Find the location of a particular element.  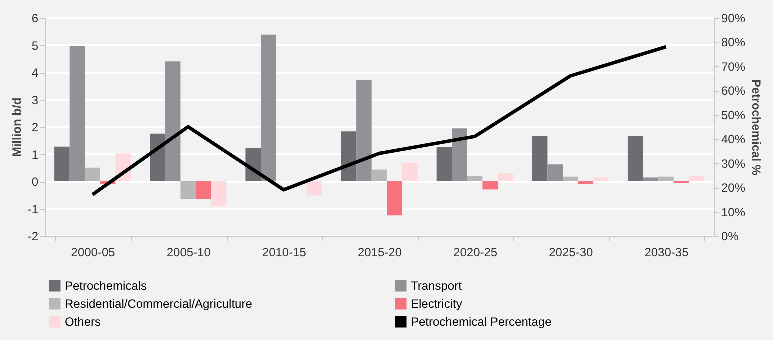

y2-tick-label: 50% is located at coordinates (734, 115).